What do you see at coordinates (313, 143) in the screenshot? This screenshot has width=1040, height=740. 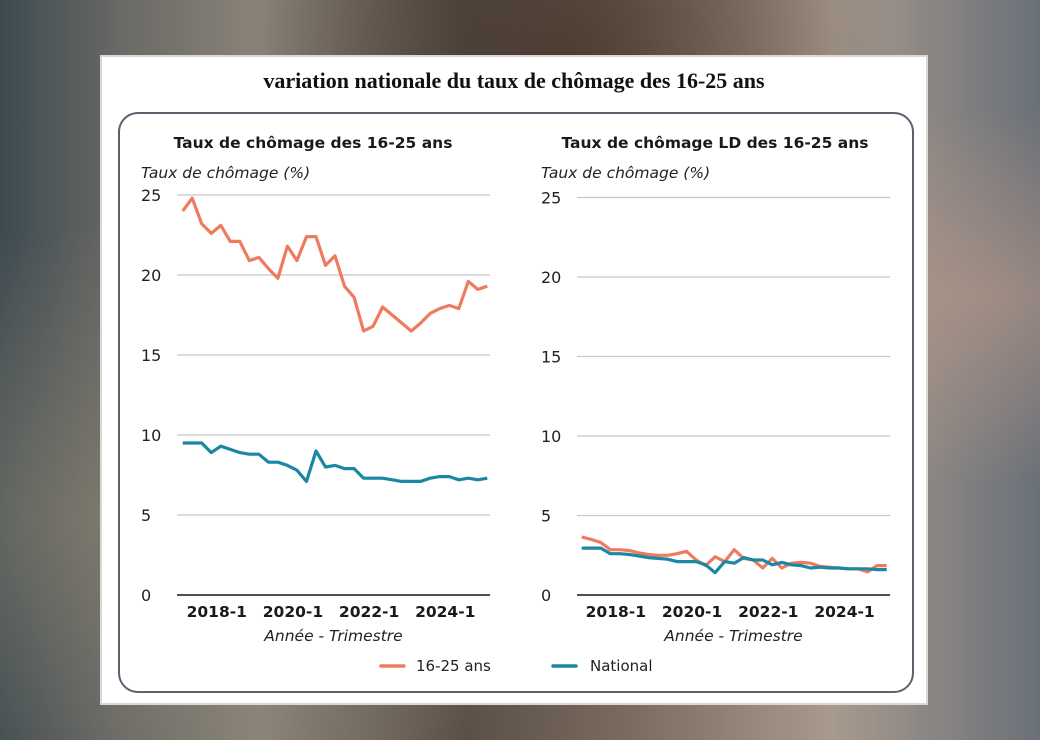 I see `chart-title: Taux de chômage des 16-25 ans` at bounding box center [313, 143].